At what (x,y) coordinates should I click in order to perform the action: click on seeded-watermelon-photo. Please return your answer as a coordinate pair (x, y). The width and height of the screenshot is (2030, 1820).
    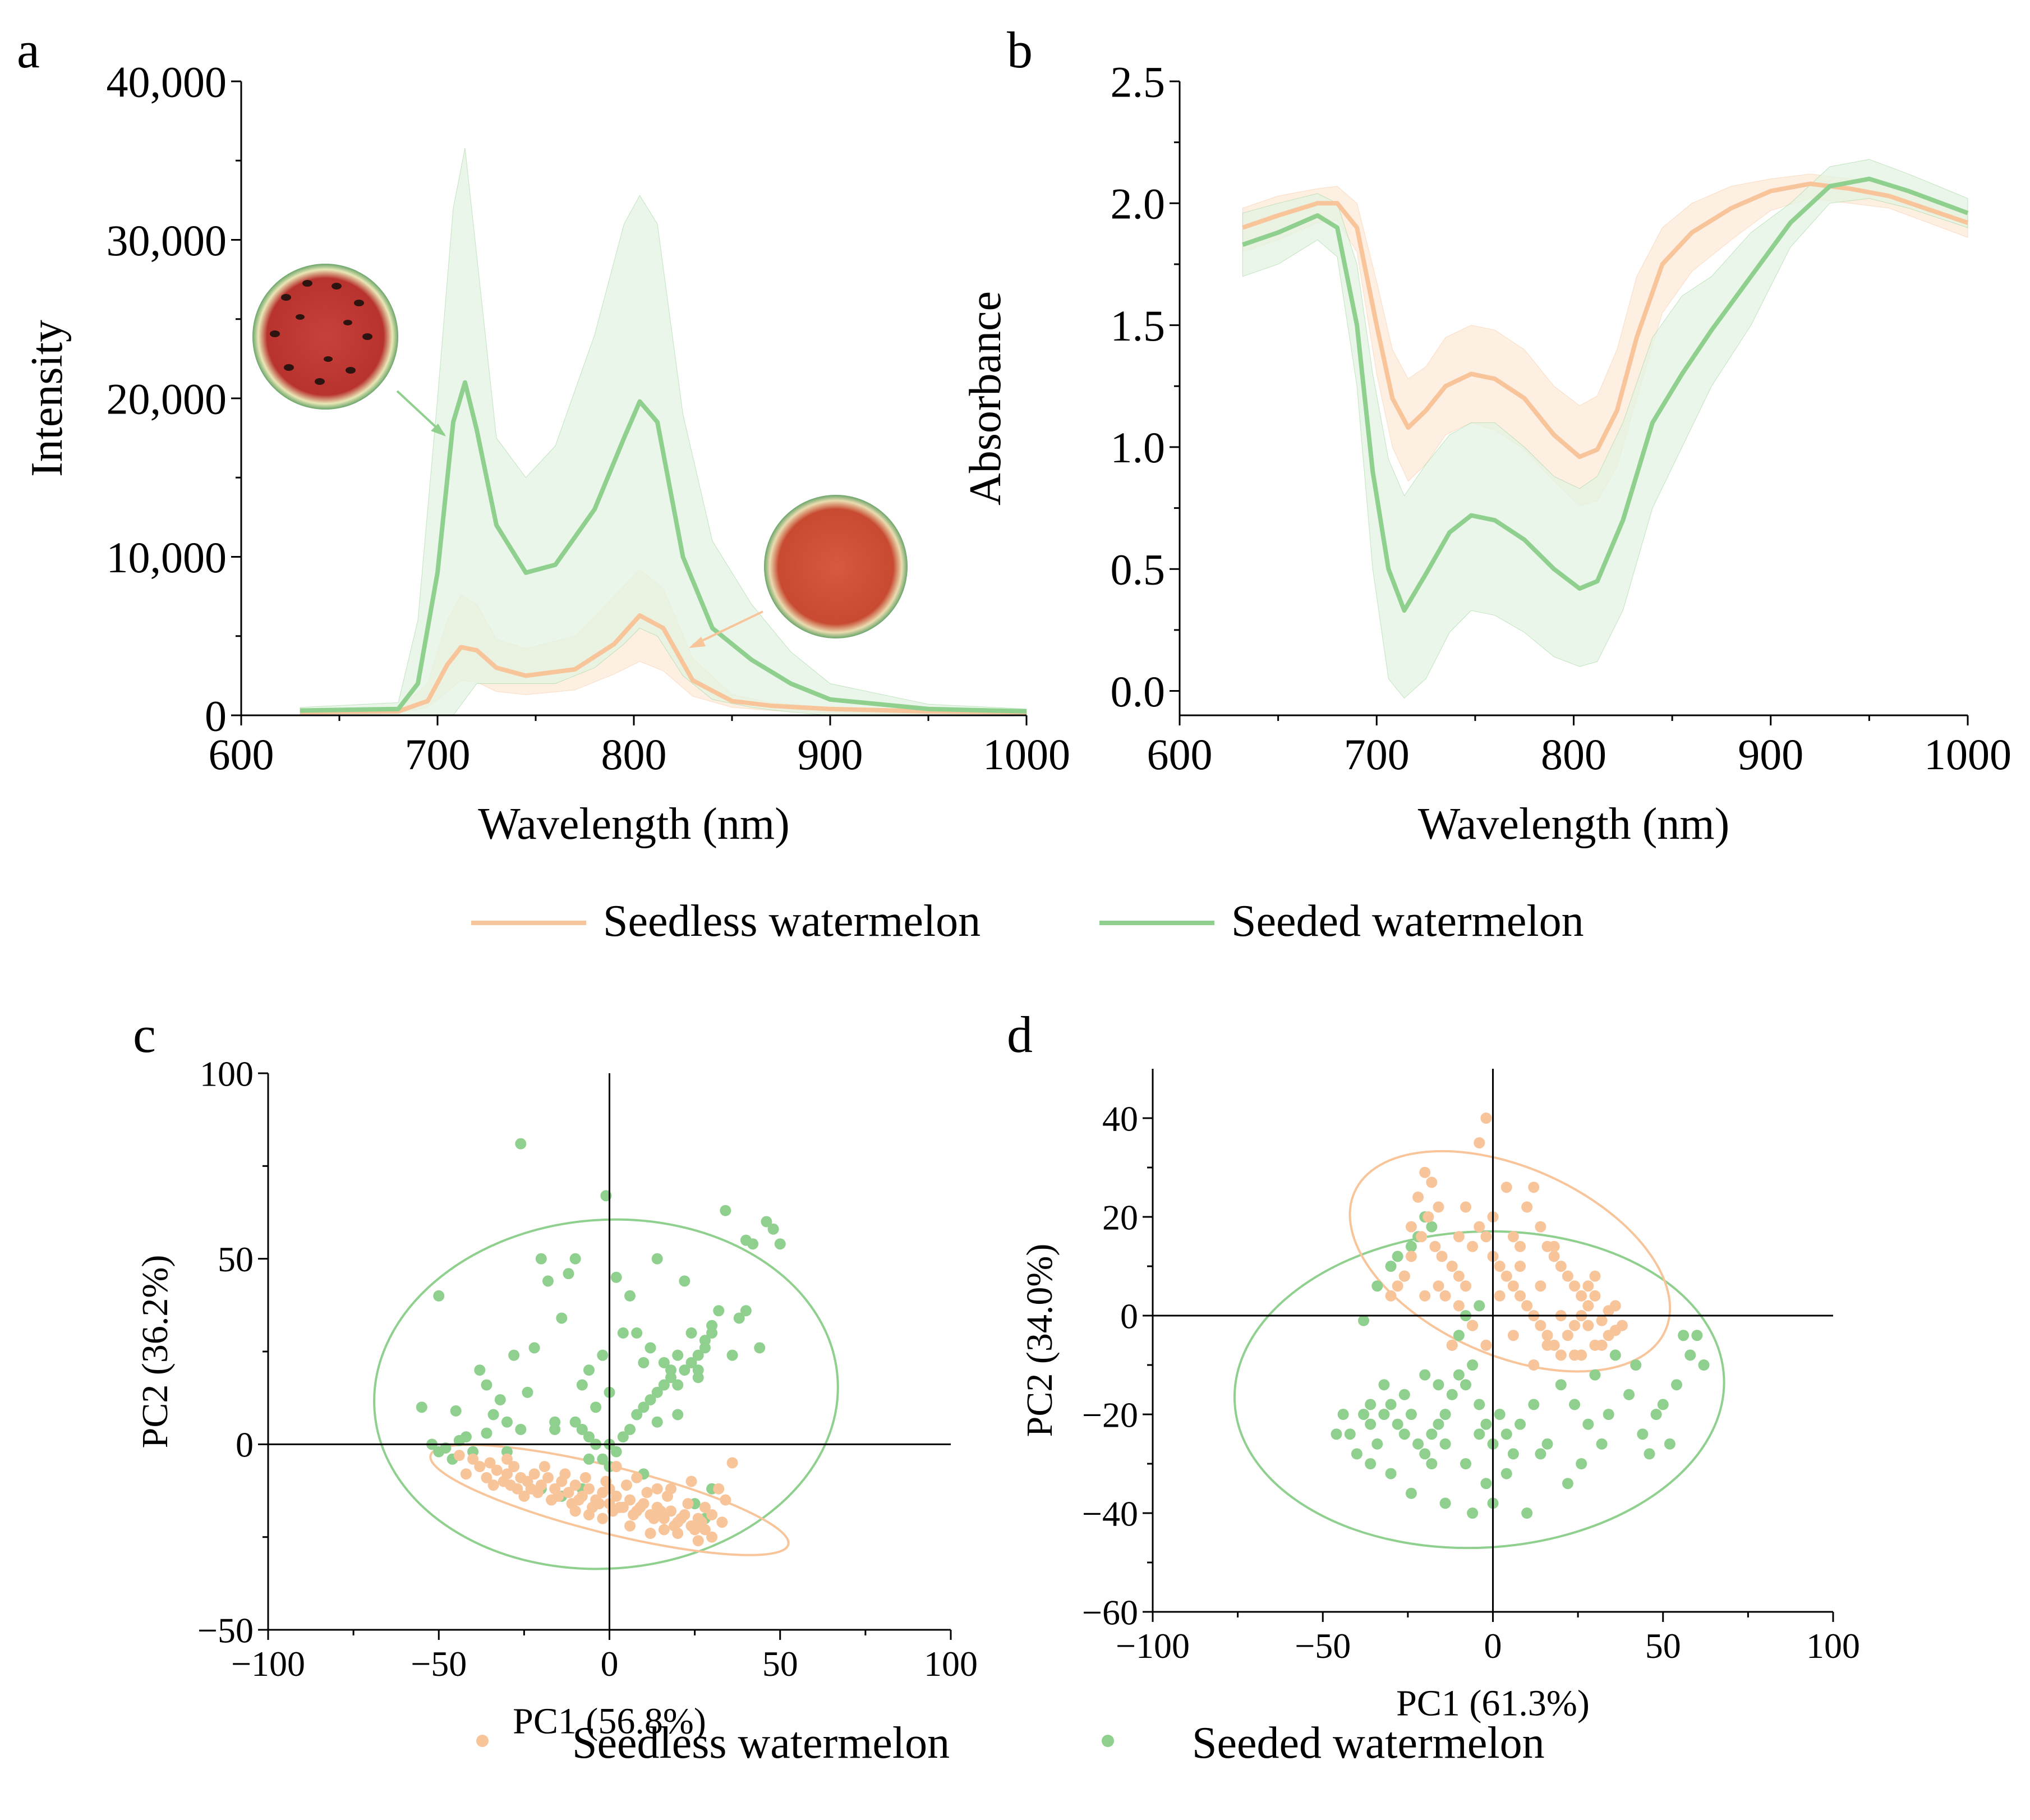
    Looking at the image, I should click on (325, 337).